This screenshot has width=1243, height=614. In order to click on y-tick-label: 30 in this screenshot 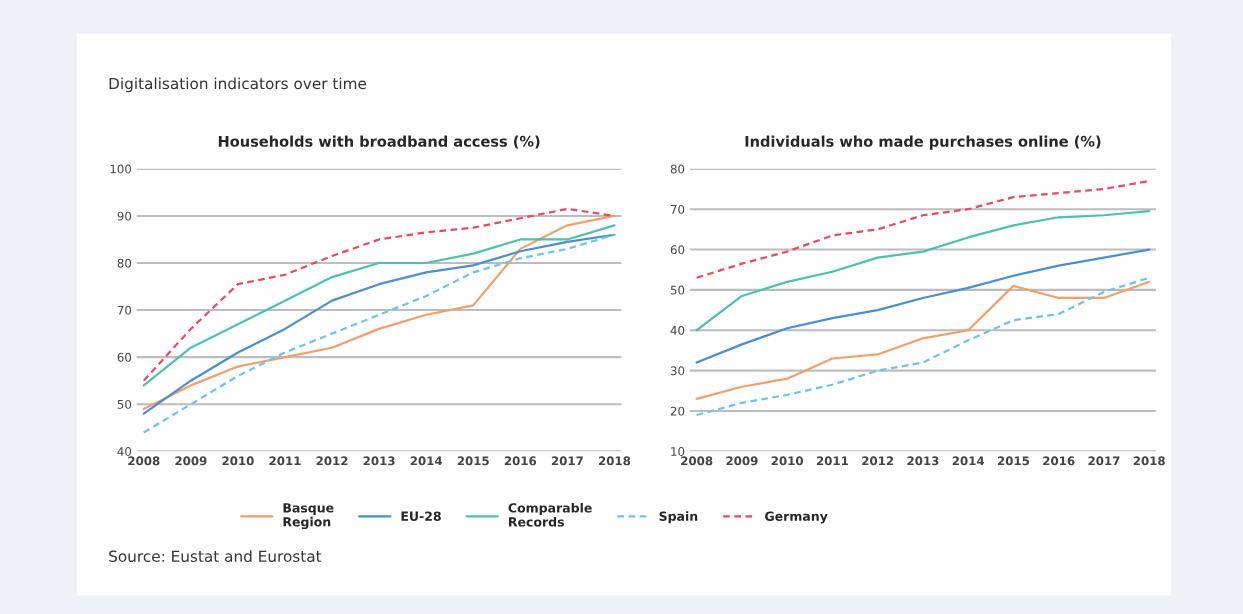, I will do `click(677, 371)`.